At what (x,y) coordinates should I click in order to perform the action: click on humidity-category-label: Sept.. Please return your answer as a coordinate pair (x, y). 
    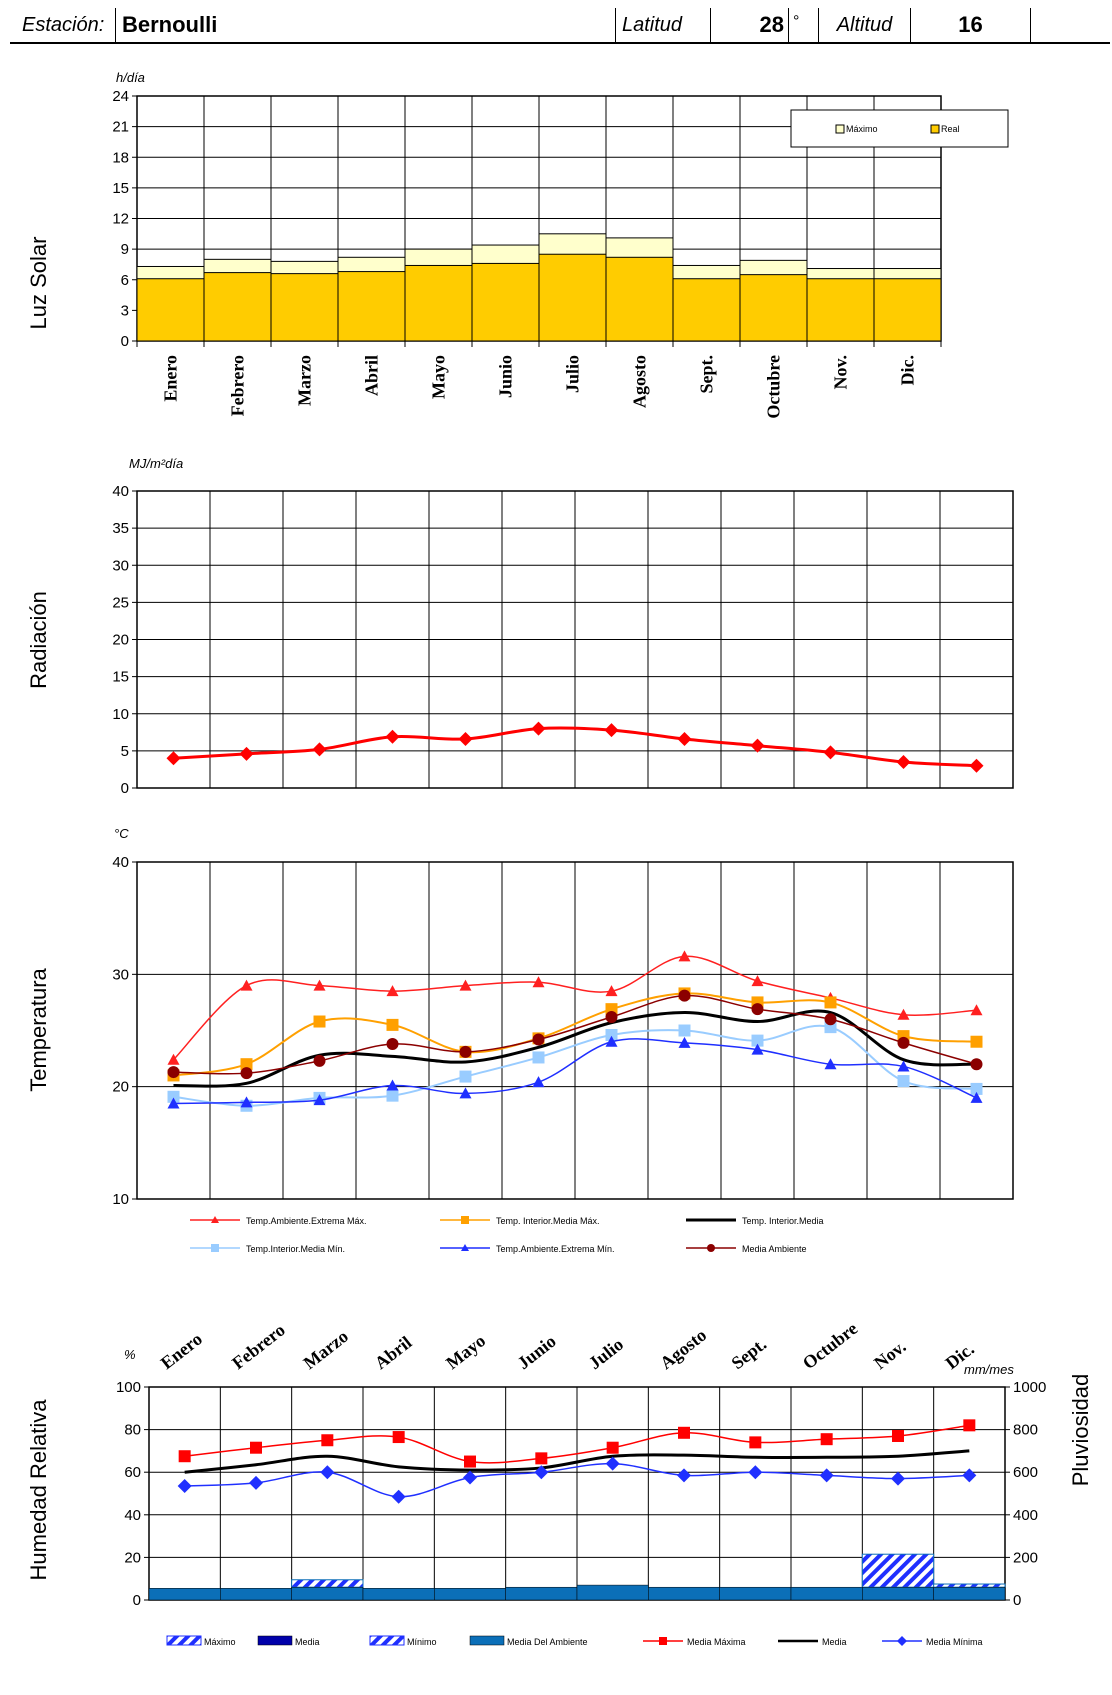
    Looking at the image, I should click on (748, 1353).